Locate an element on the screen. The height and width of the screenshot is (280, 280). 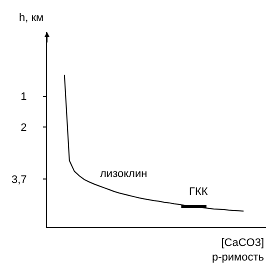
y-tick-label: 1 is located at coordinates (23, 97).